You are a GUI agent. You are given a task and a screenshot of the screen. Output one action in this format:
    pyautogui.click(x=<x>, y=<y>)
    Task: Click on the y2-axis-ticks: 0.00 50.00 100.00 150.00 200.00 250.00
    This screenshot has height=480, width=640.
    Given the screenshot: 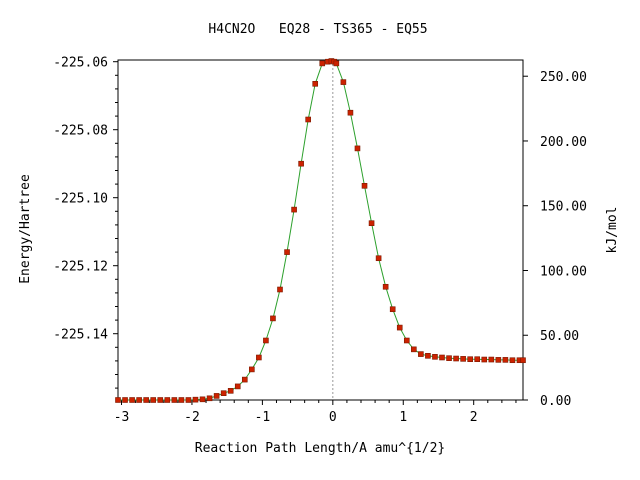 What is the action you would take?
    pyautogui.click(x=555, y=239)
    